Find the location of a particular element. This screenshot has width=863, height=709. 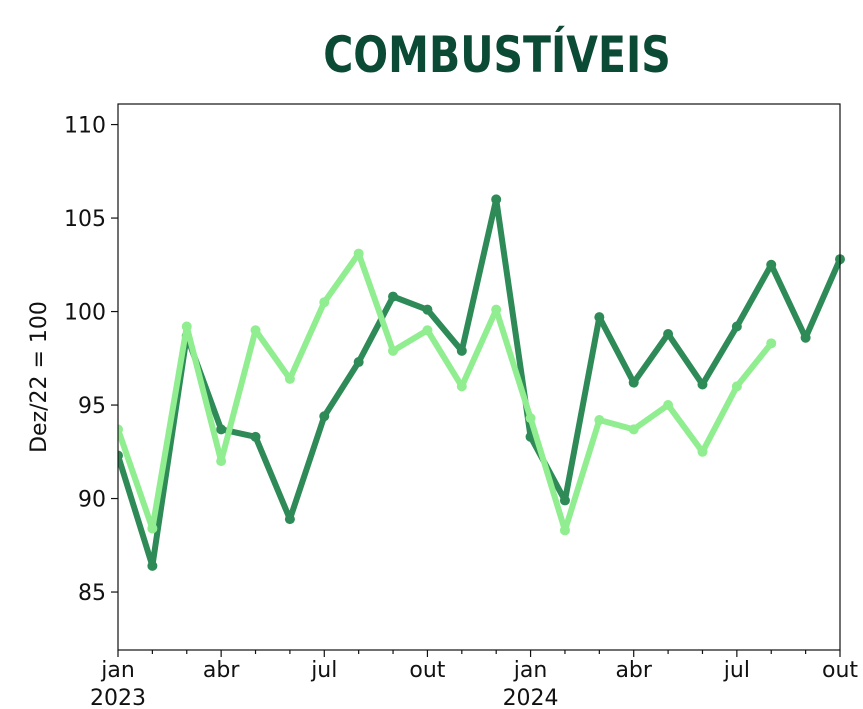

y-tick-label: 105 is located at coordinates (85, 219).